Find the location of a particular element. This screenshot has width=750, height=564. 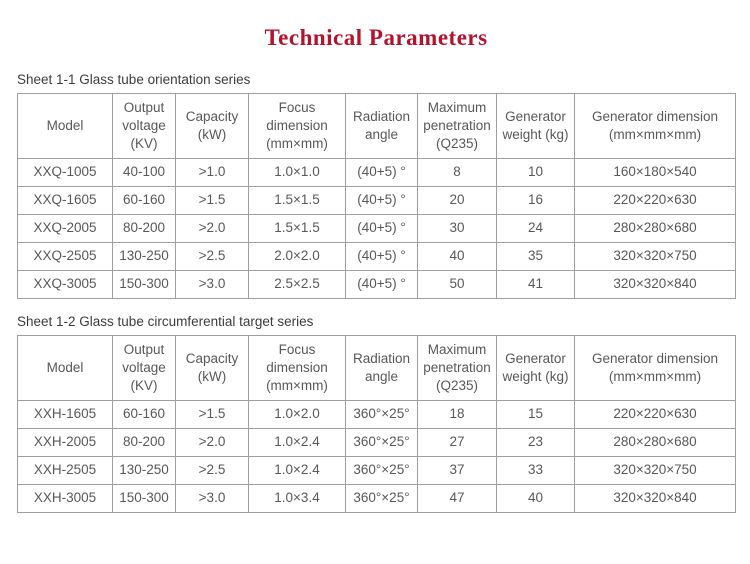

table-cell: 30 is located at coordinates (457, 228).